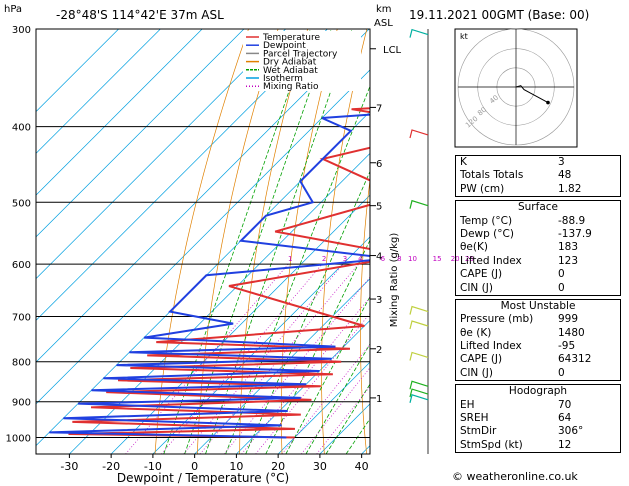  I want to click on copyright-footer: © weatheronline.co.uk, so click(515, 476).